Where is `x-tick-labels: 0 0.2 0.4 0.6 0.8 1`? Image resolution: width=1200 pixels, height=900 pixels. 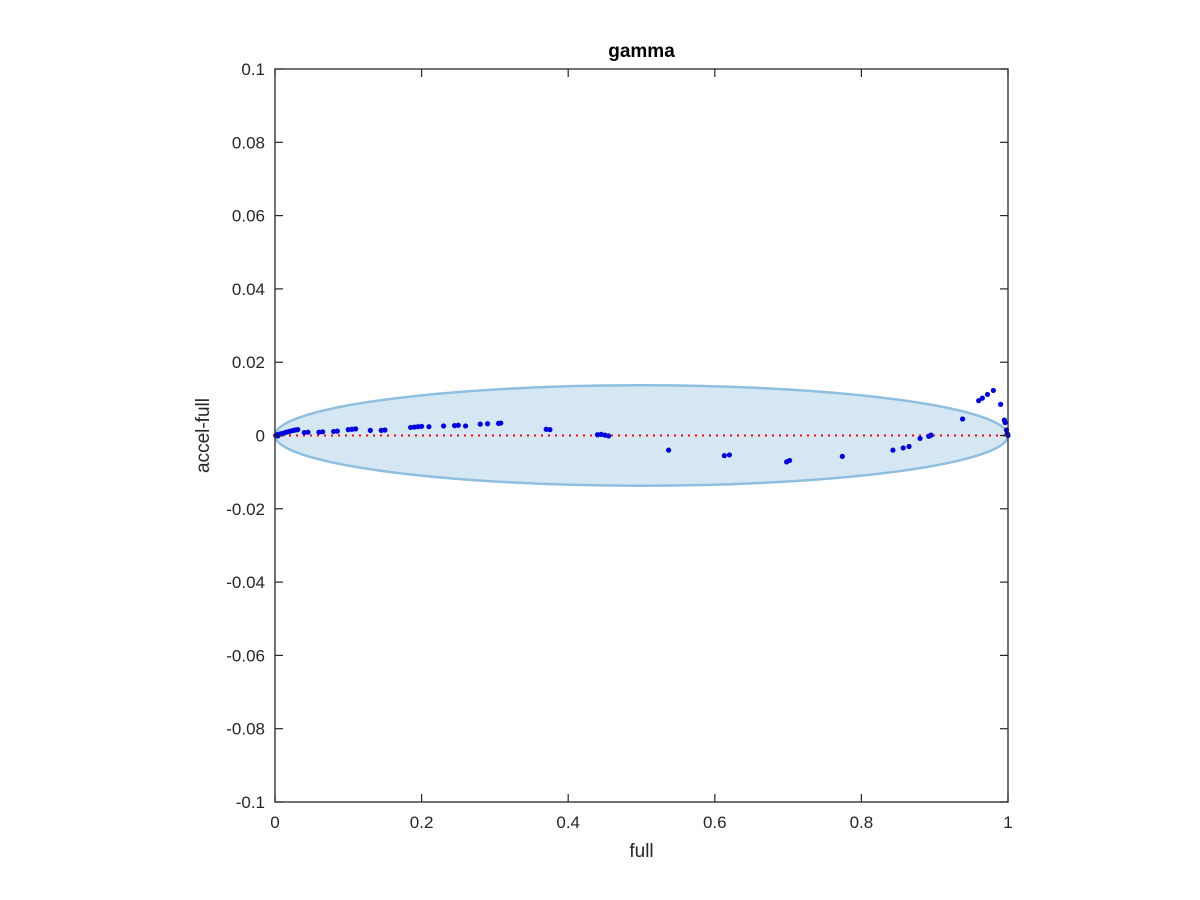 x-tick-labels: 0 0.2 0.4 0.6 0.8 1 is located at coordinates (641, 822).